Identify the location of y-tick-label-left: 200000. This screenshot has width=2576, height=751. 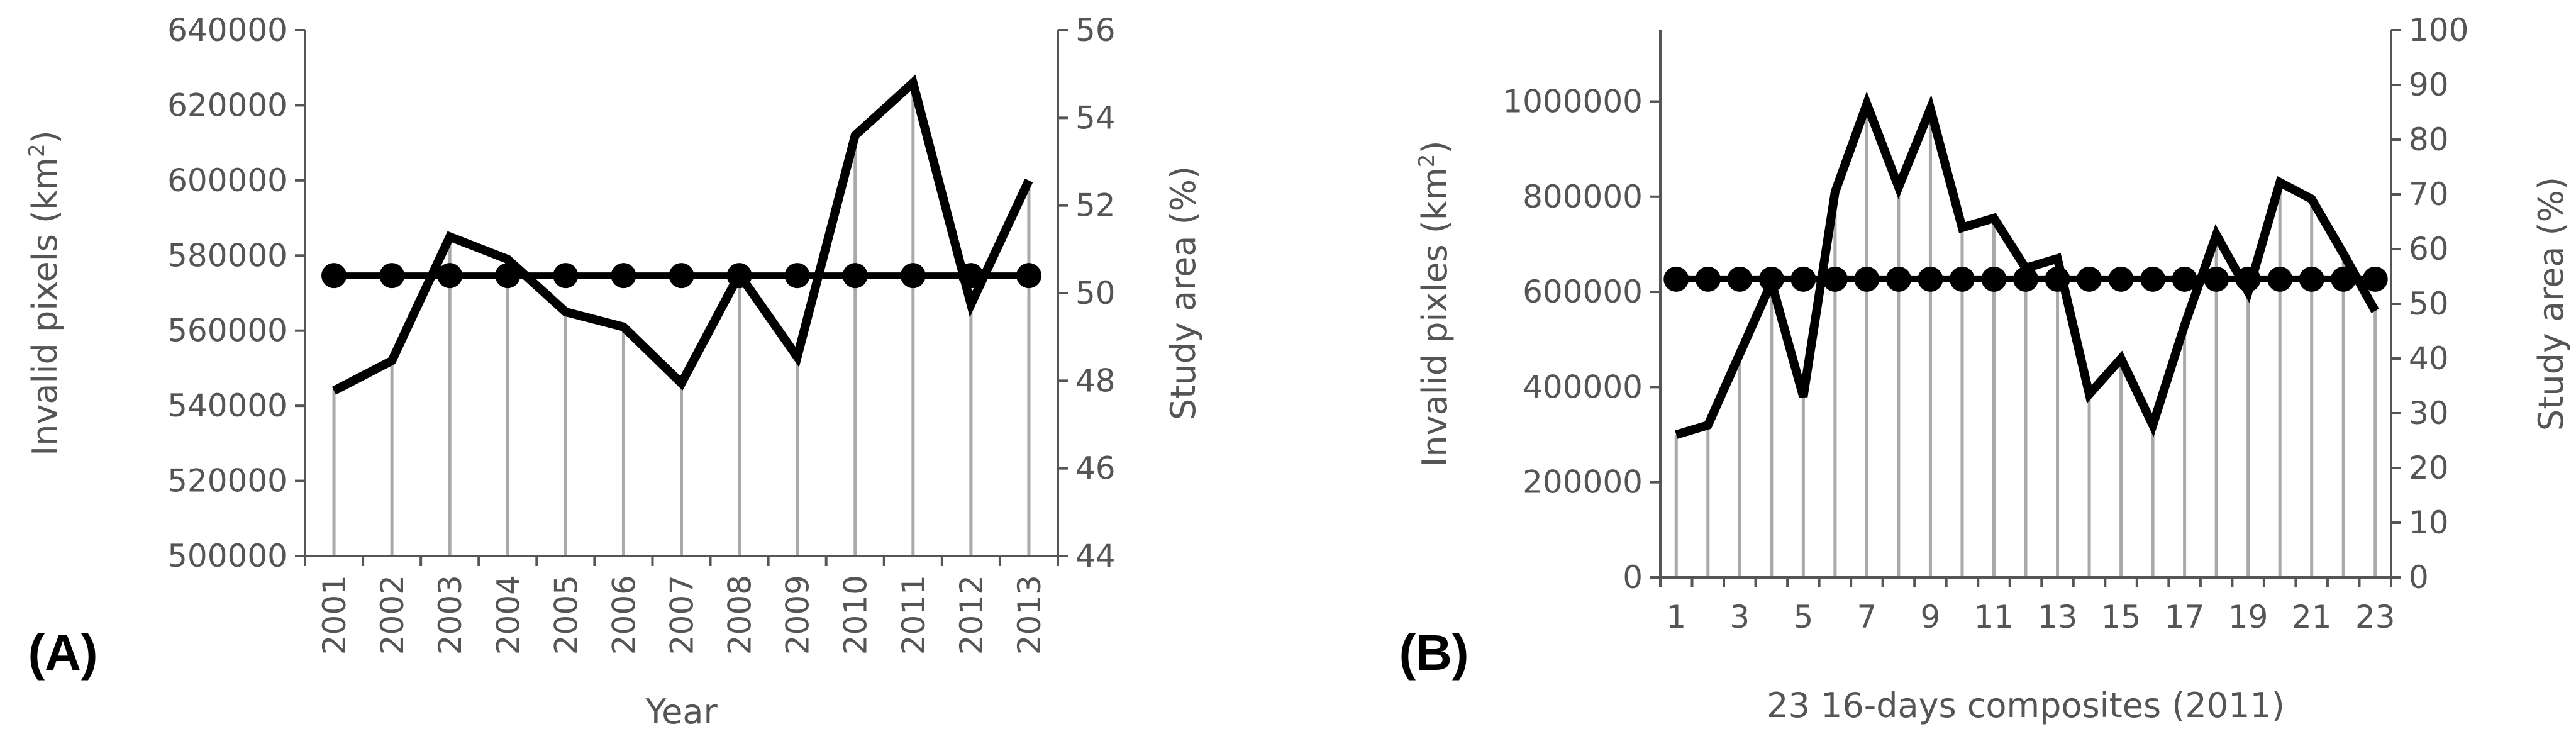
(1583, 482).